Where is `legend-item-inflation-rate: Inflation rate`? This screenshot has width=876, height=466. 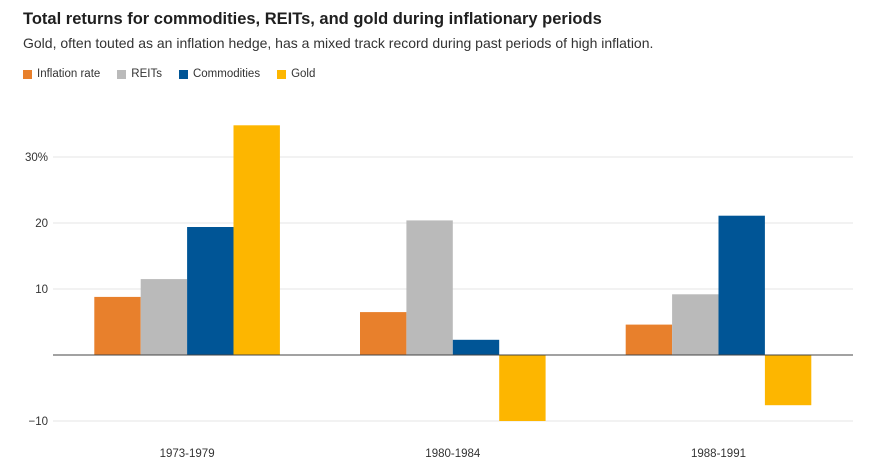
legend-item-inflation-rate: Inflation rate is located at coordinates (61, 74).